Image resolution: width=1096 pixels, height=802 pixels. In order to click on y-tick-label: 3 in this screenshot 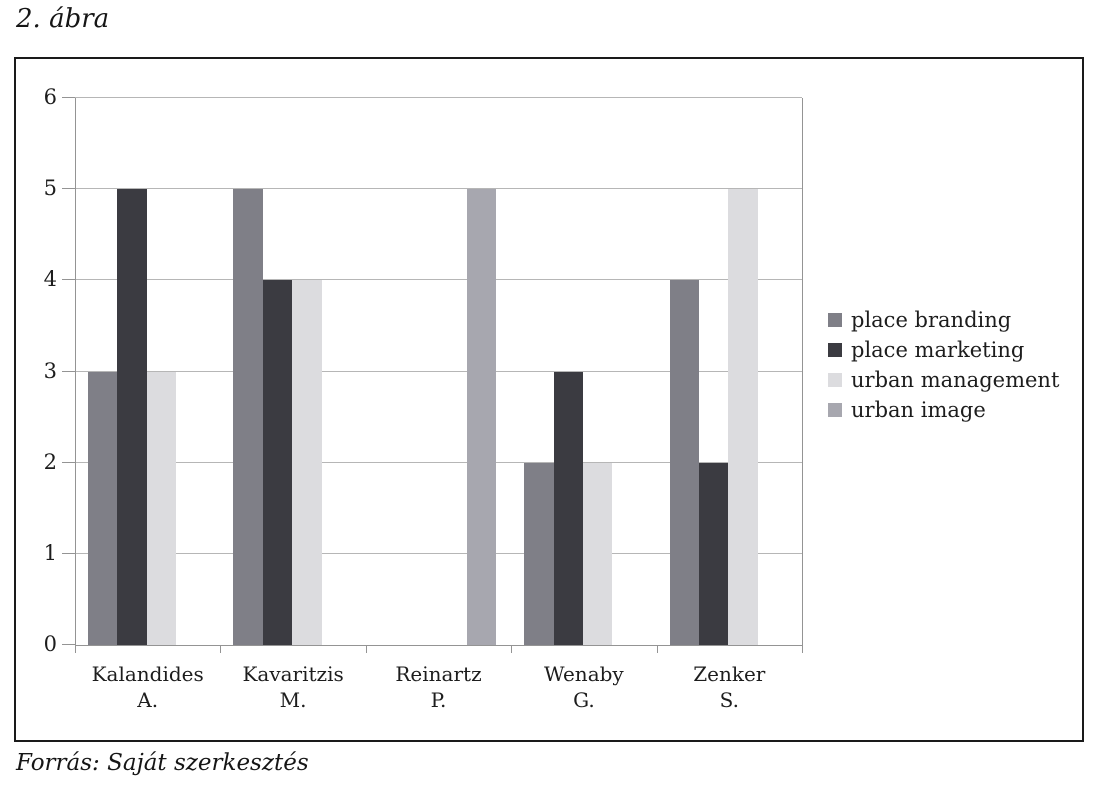, I will do `click(50, 370)`.